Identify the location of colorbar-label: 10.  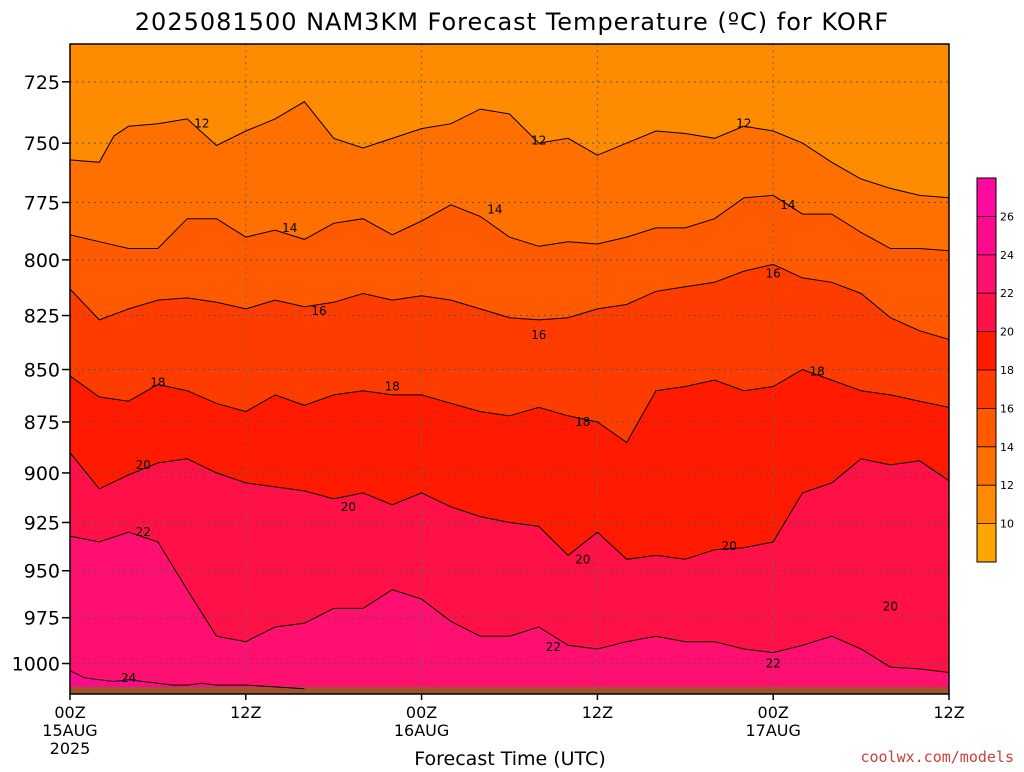
(1007, 524).